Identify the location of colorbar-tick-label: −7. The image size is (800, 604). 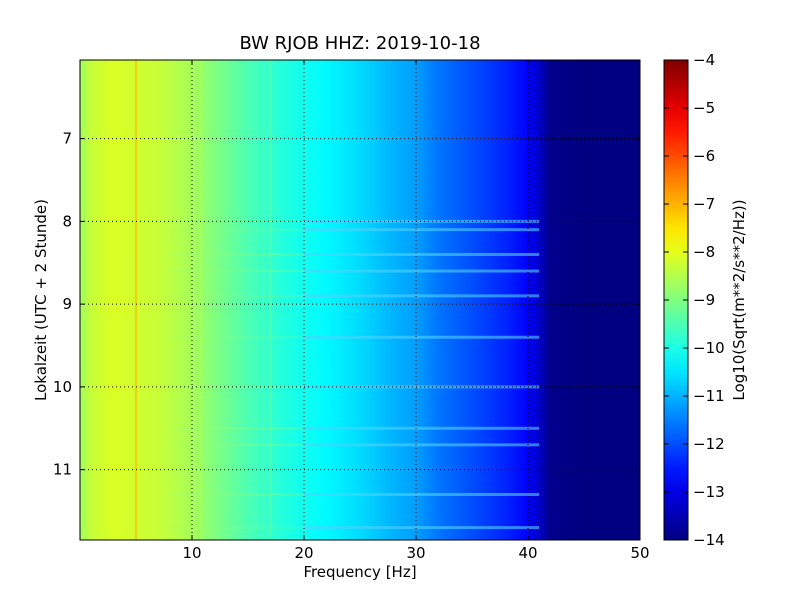
(704, 204).